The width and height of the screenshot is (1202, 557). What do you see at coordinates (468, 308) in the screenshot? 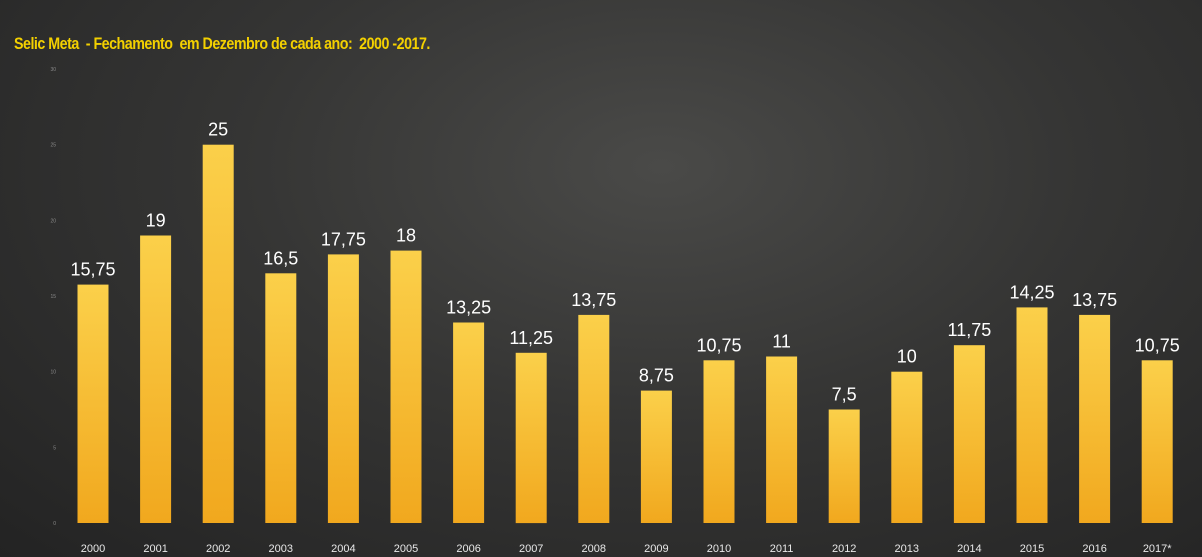
I see `data-label: 13,25` at bounding box center [468, 308].